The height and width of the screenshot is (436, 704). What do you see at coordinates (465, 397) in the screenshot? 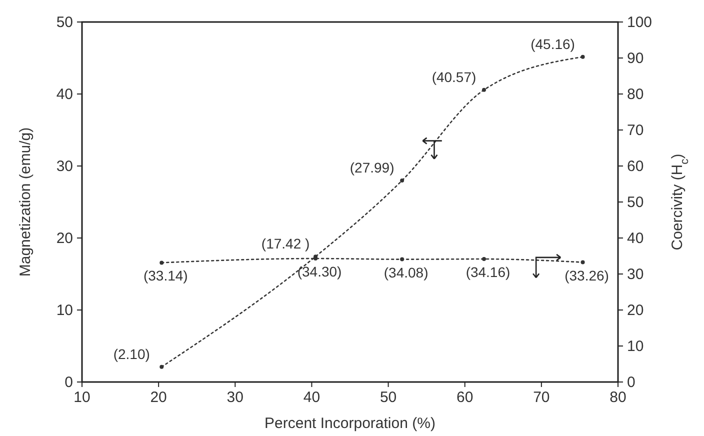
I see `x-tick-label: 60` at bounding box center [465, 397].